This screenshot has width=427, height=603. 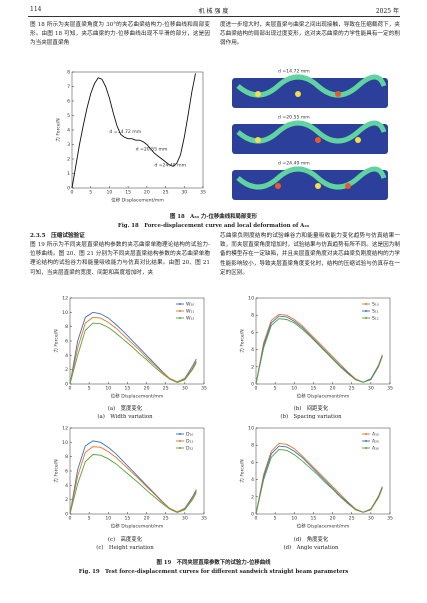 I want to click on plot-frame, so click(x=323, y=471).